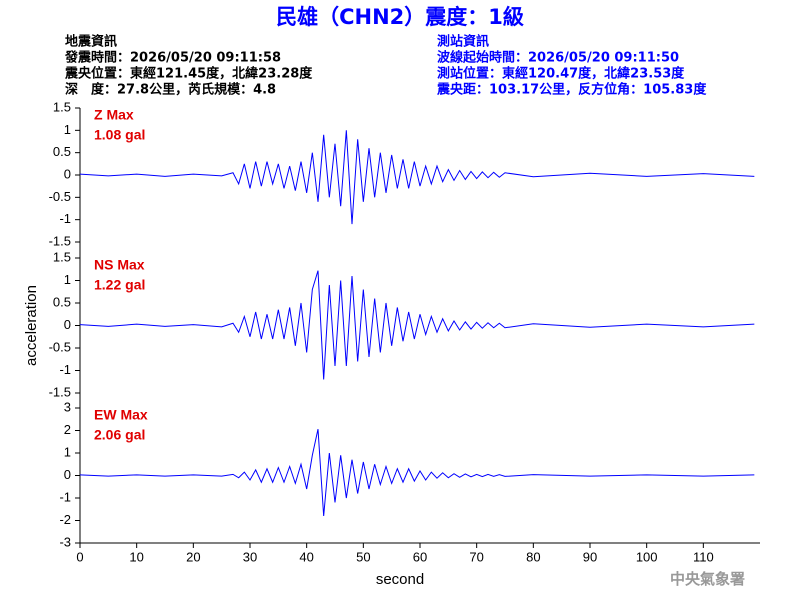 The image size is (800, 600). What do you see at coordinates (400, 17) in the screenshot?
I see `title: 民雄（CHN2）震度：1級` at bounding box center [400, 17].